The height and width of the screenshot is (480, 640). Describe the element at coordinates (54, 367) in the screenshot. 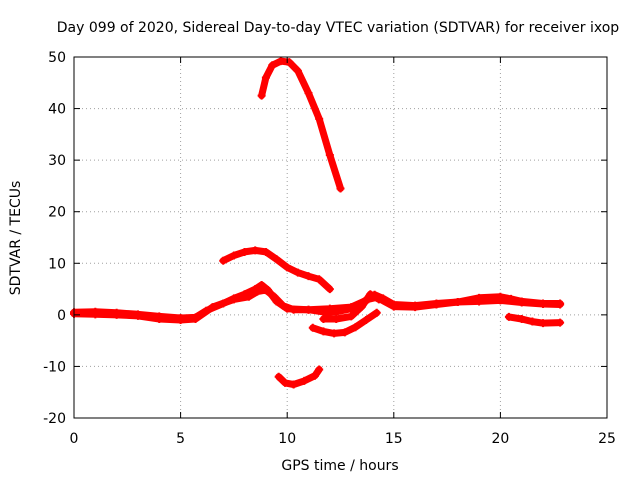

I see `y-tick-label: -10` at that location.